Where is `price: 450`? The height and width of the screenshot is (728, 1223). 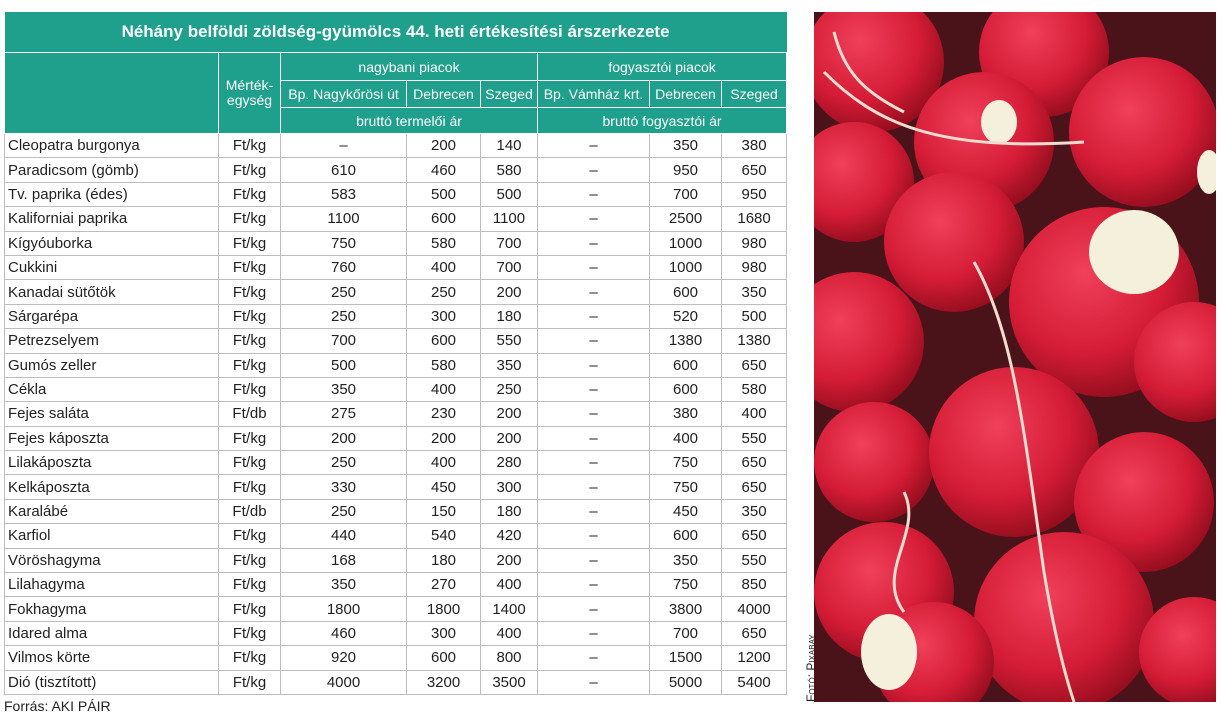 price: 450 is located at coordinates (685, 511).